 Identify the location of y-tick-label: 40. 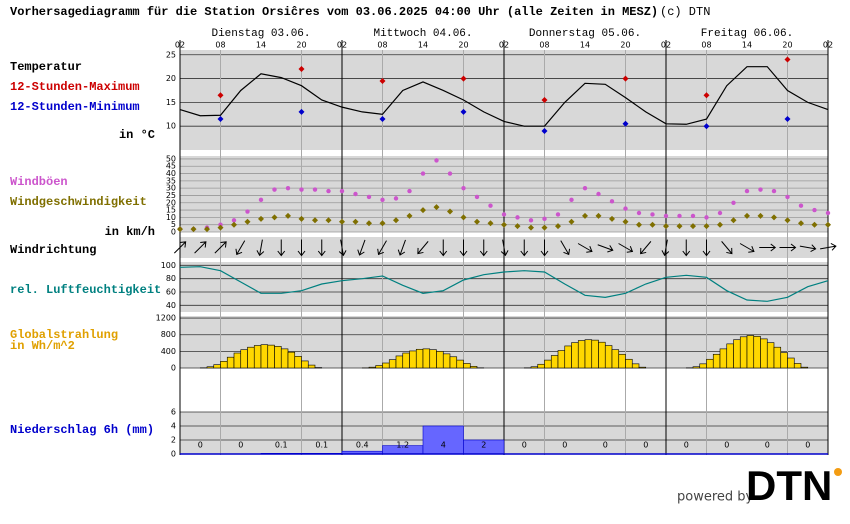
(171, 173).